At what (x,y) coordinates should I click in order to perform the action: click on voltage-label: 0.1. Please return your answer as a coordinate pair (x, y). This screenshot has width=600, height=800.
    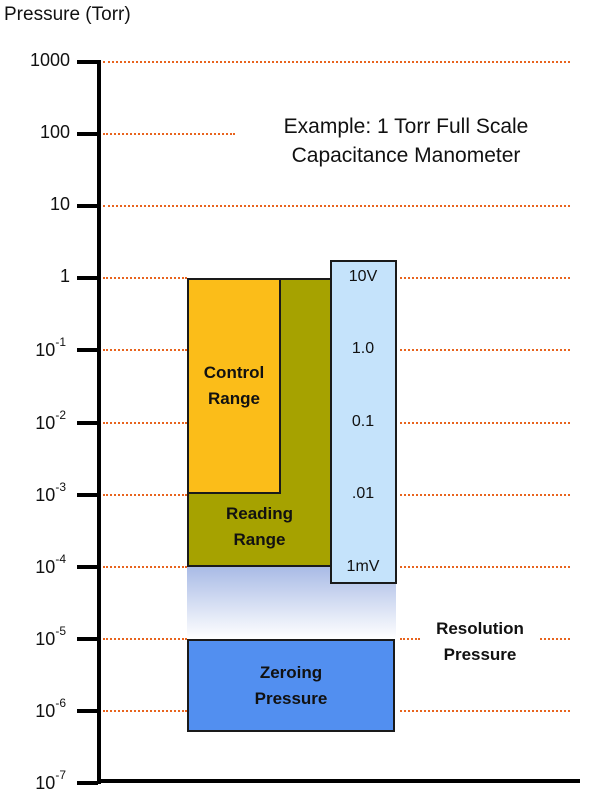
    Looking at the image, I should click on (363, 421).